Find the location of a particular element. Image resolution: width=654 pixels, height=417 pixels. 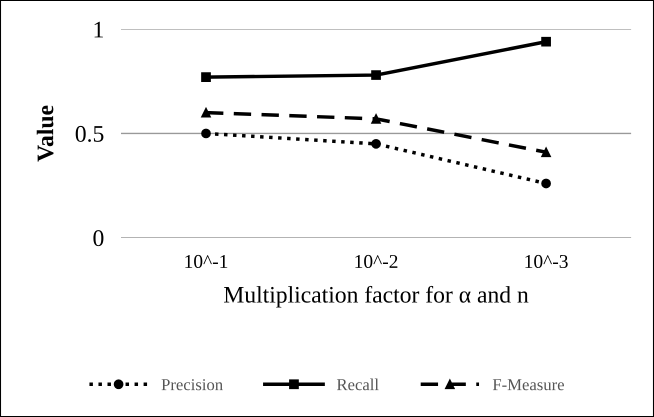

x-axis-title: Multiplication factor for α and n is located at coordinates (376, 297).